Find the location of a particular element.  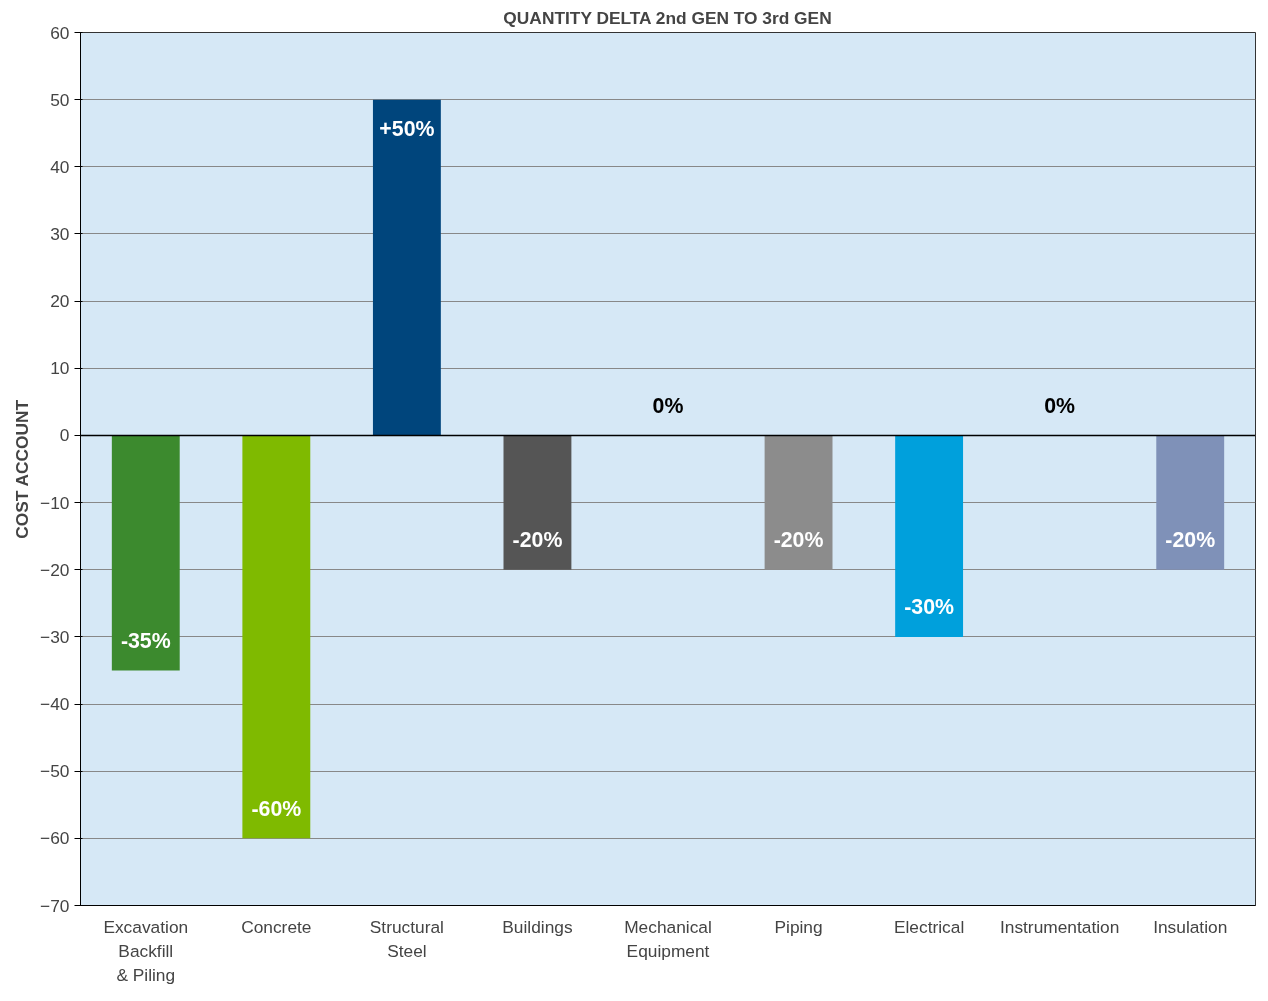

chart-title: QUANTITY DELTA 2nd GEN TO 3rd GEN is located at coordinates (667, 17).